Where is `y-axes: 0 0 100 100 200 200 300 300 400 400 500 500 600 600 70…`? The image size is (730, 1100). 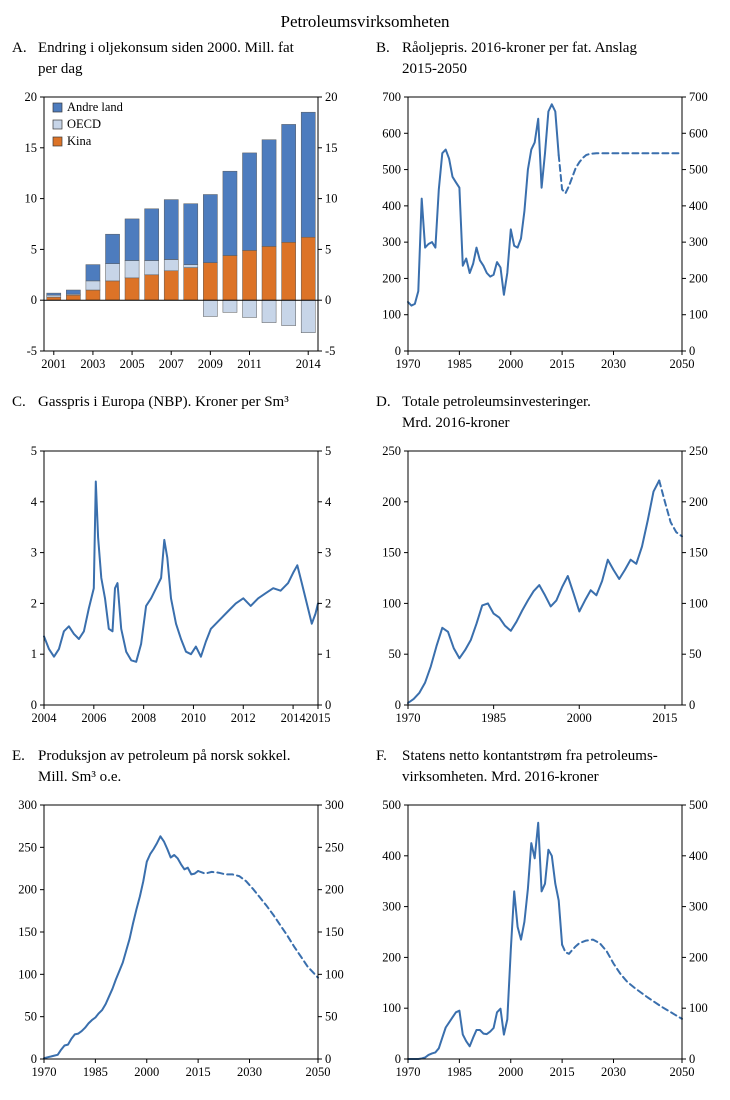
y-axes: 0 0 100 100 200 200 300 300 400 400 500 500 600 600 70… is located at coordinates (545, 224).